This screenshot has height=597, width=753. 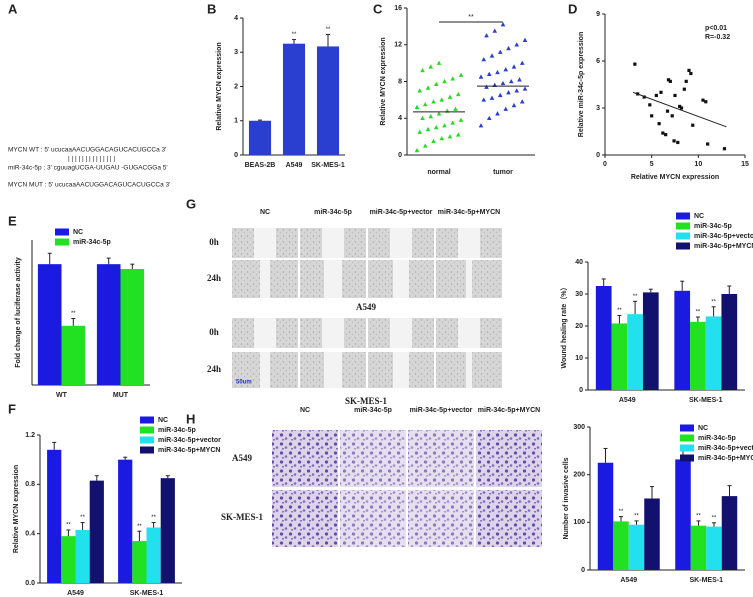 What do you see at coordinates (675, 177) in the screenshot?
I see `x-axis-label: Relative MYCN expression` at bounding box center [675, 177].